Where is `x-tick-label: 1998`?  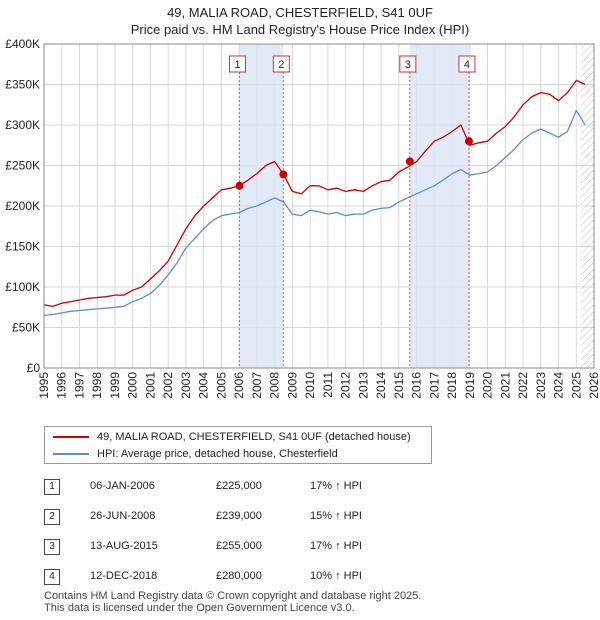 x-tick-label: 1998 is located at coordinates (97, 385).